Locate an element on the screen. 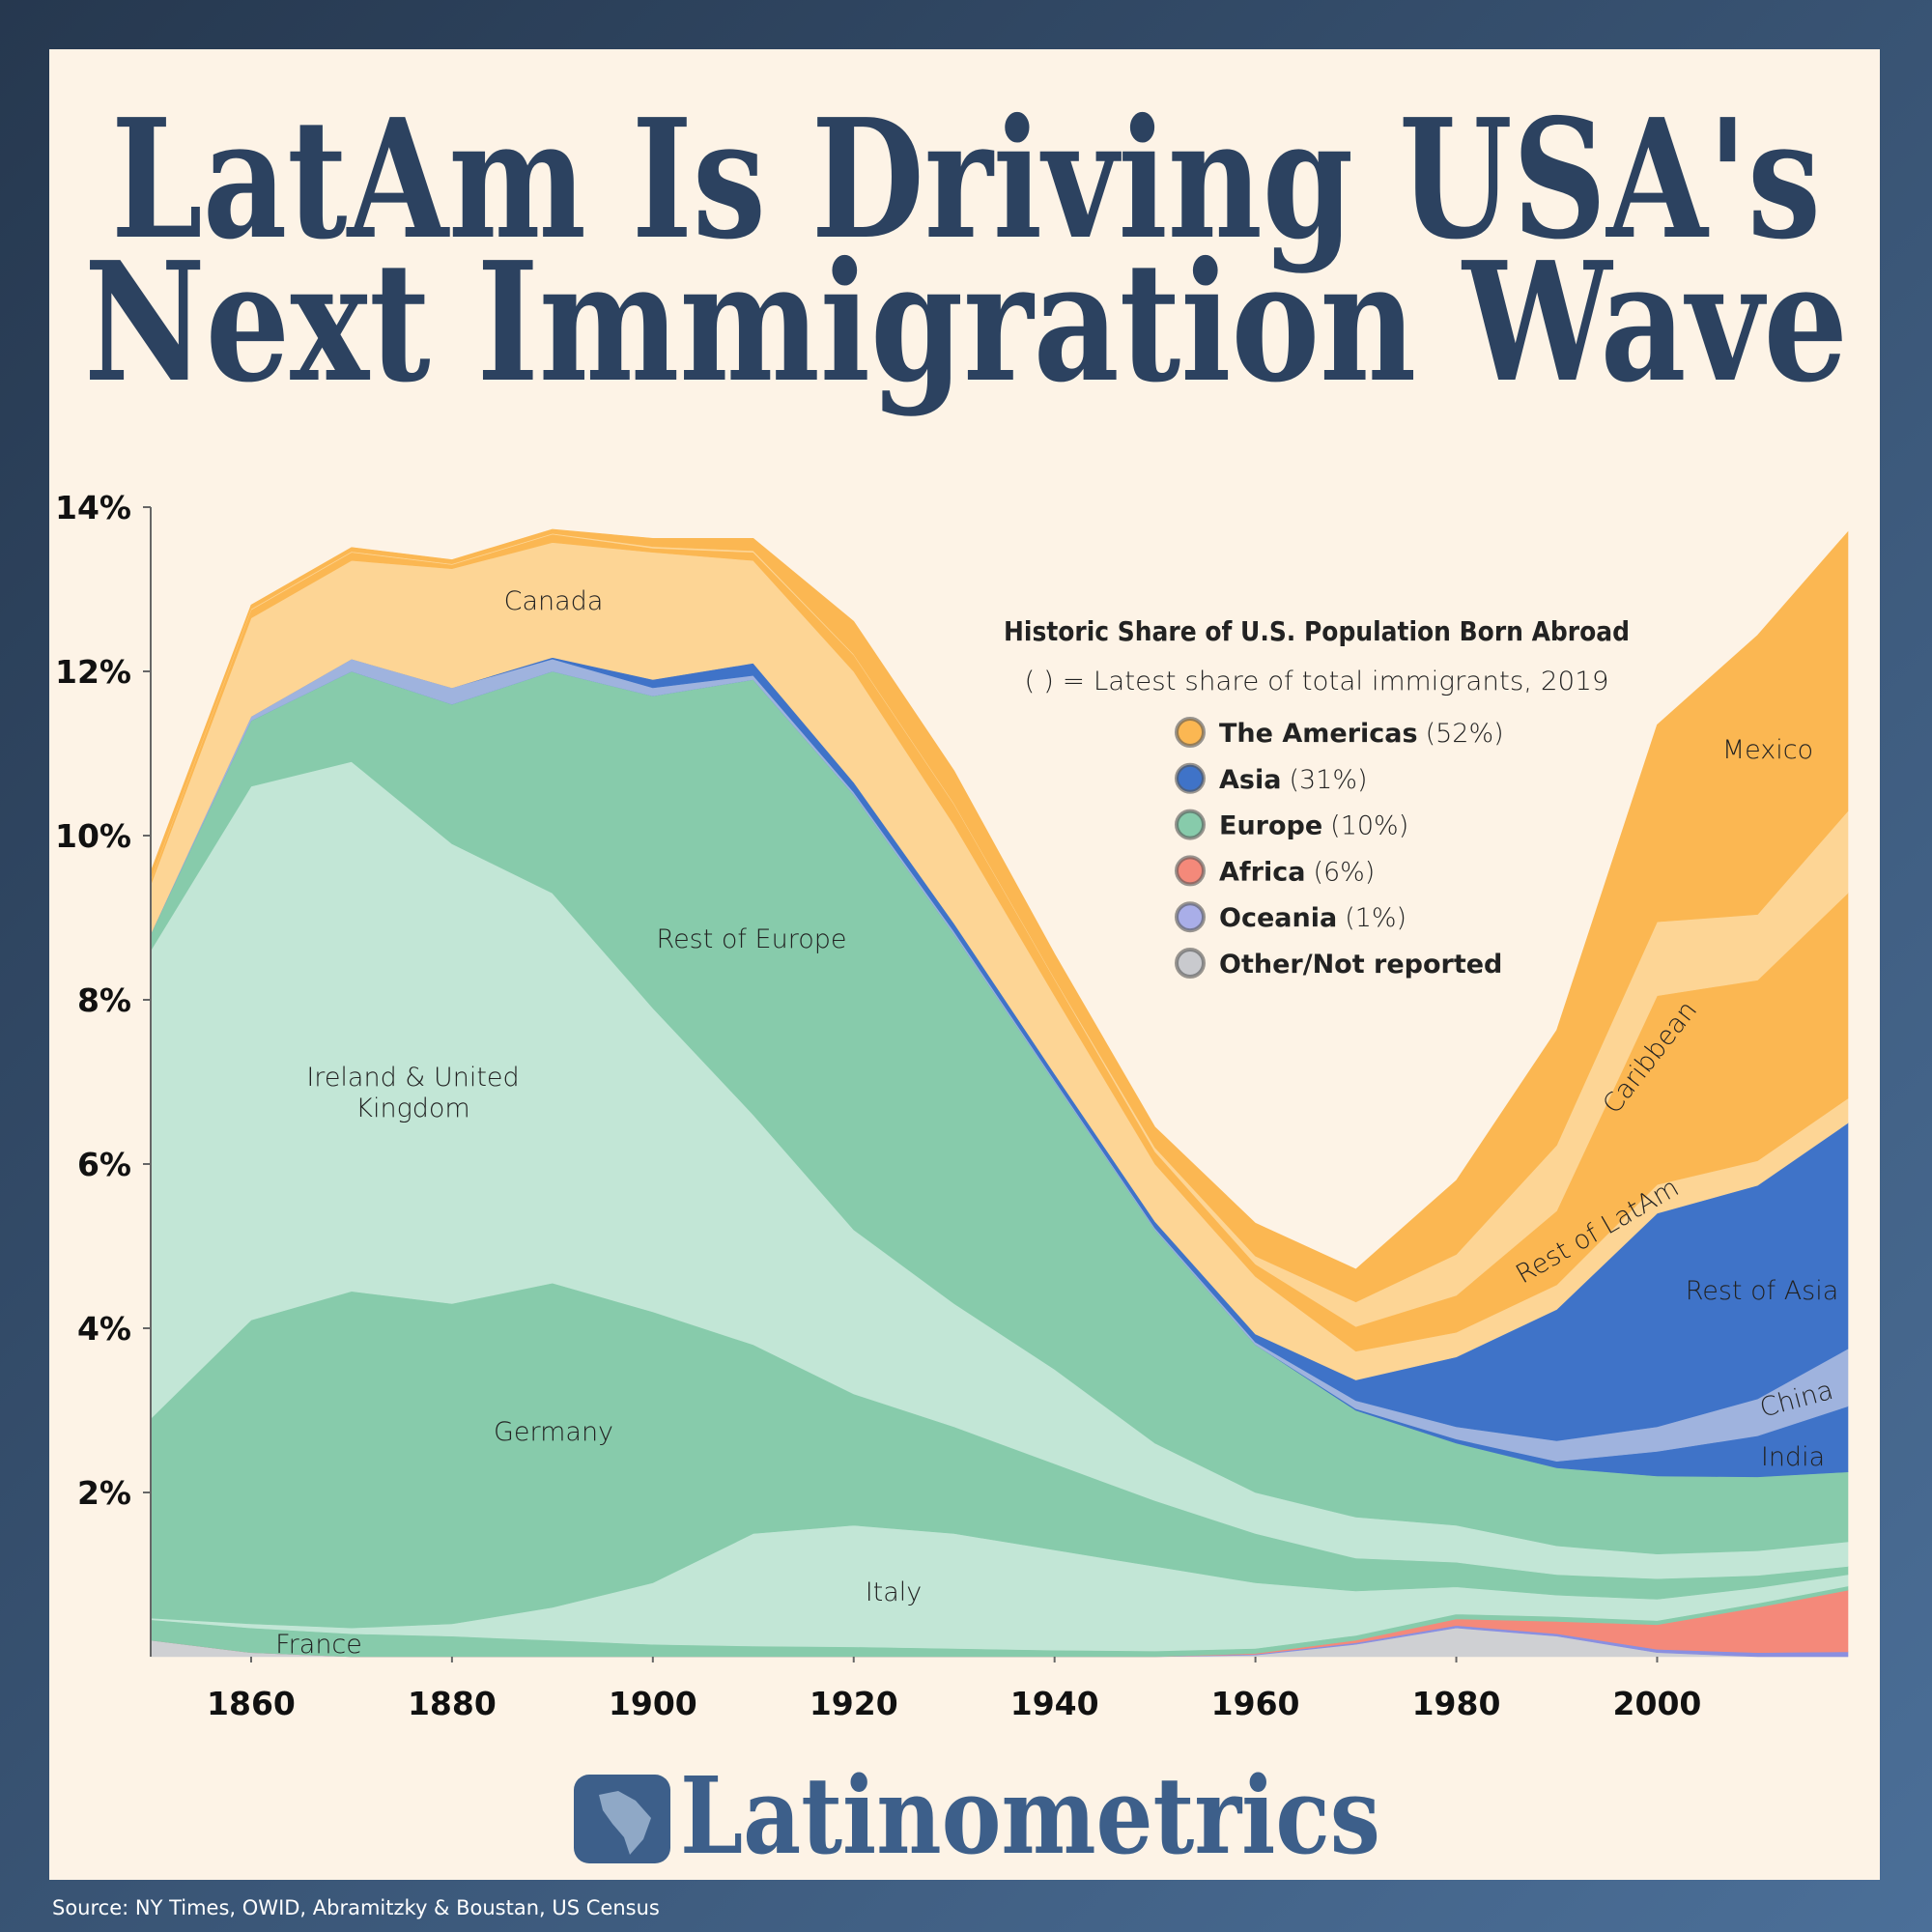 The image size is (1932, 1932). series-label: Rest of Asia is located at coordinates (1762, 1291).